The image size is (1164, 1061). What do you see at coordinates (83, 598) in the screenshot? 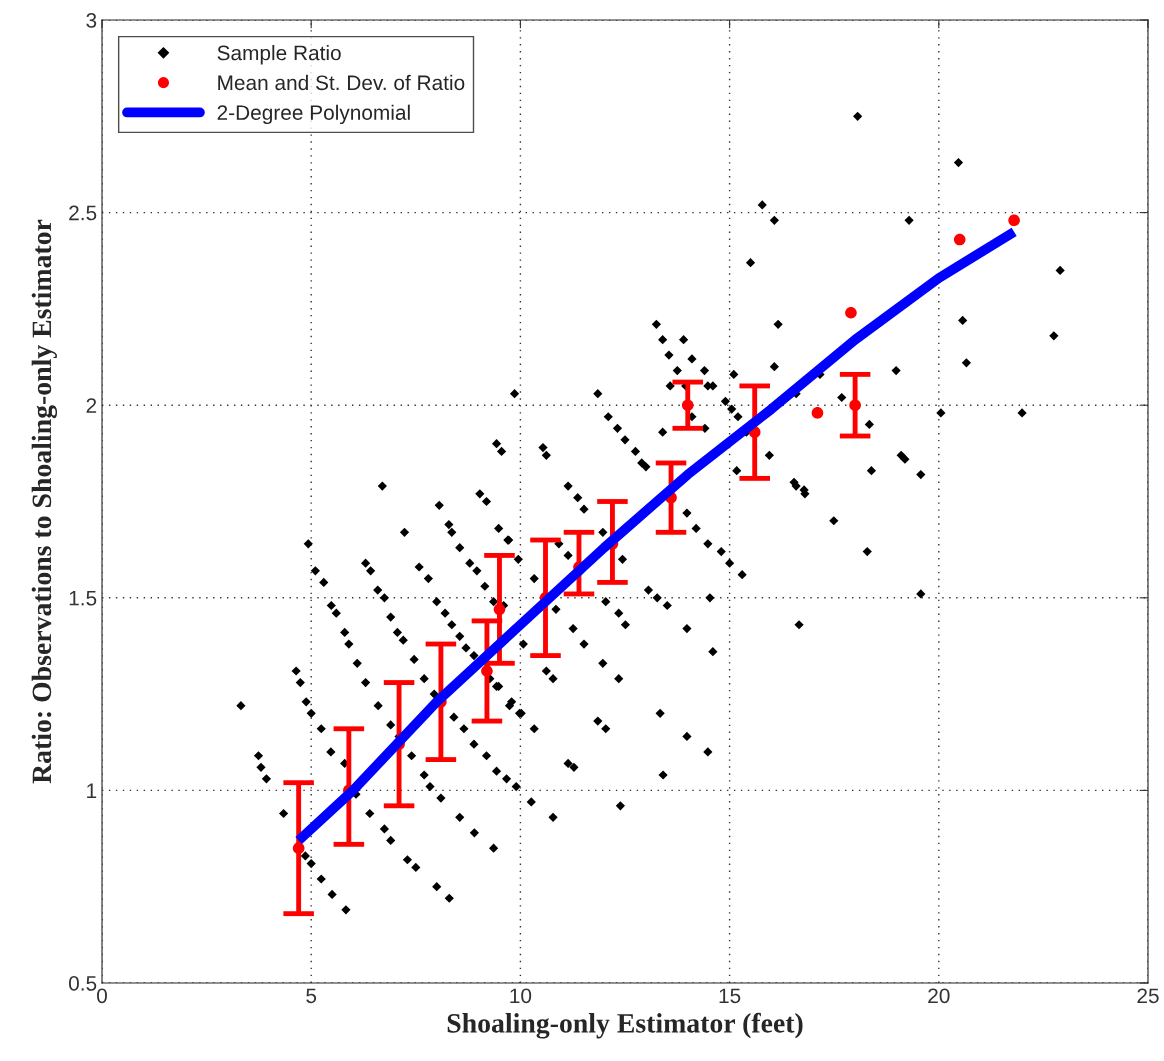
I see `y-tick-label: 1.5` at bounding box center [83, 598].